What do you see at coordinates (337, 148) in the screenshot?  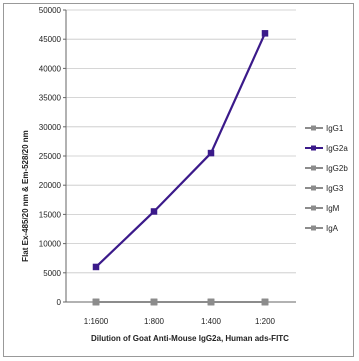 I see `legend-label: IgG2a` at bounding box center [337, 148].